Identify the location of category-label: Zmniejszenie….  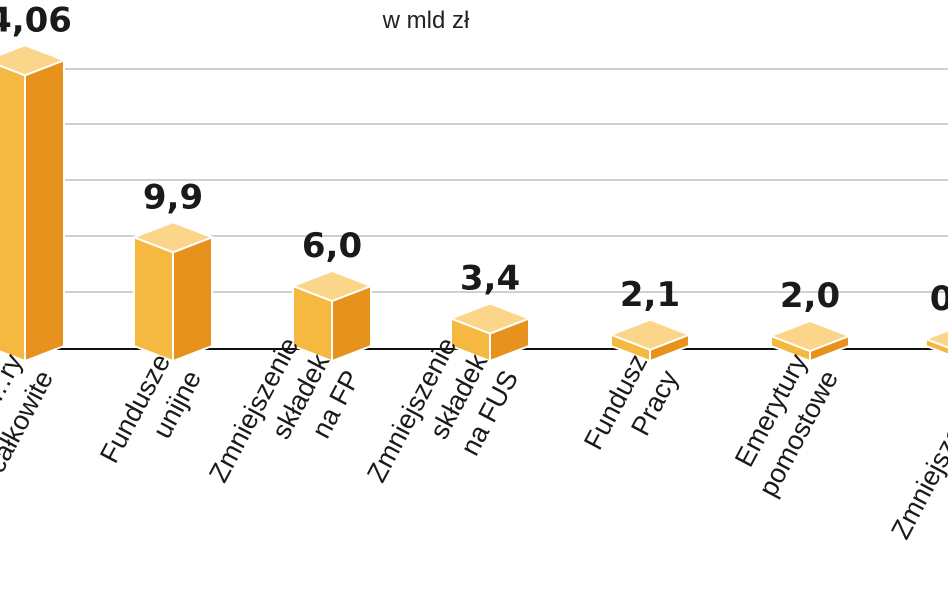
(916, 454).